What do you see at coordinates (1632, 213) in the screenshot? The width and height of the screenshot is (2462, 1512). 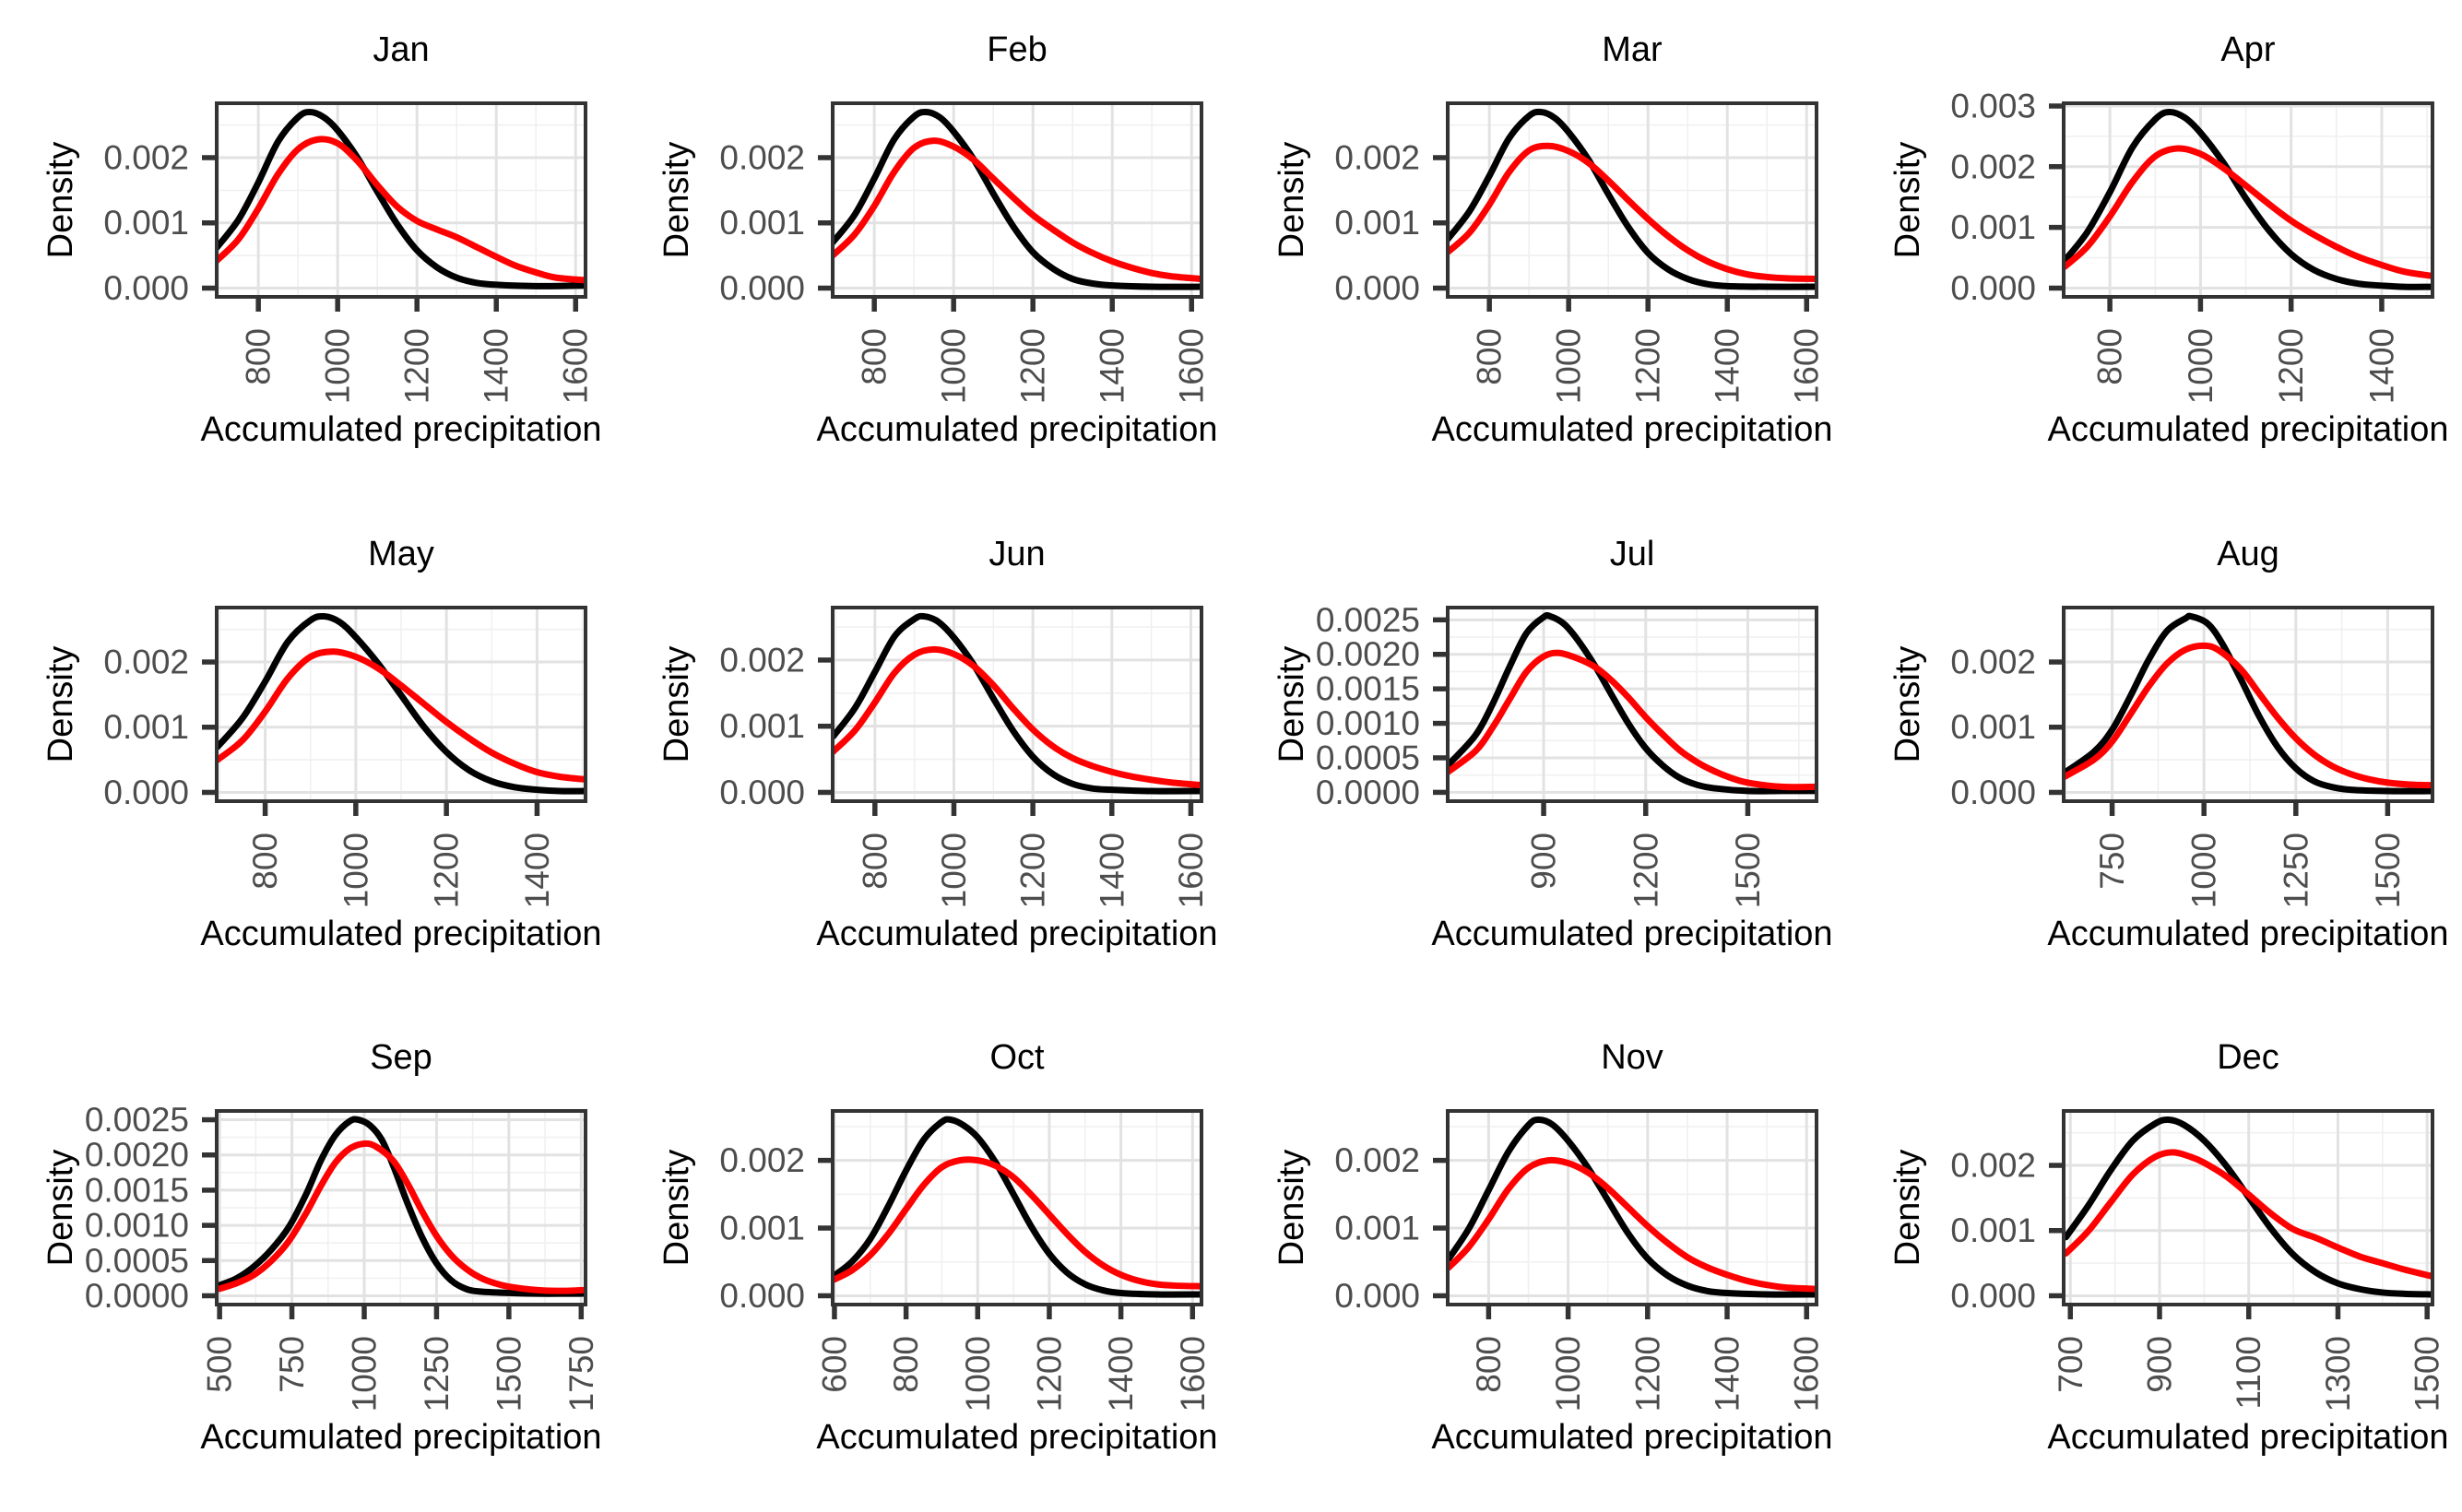 I see `mar-red-curve` at bounding box center [1632, 213].